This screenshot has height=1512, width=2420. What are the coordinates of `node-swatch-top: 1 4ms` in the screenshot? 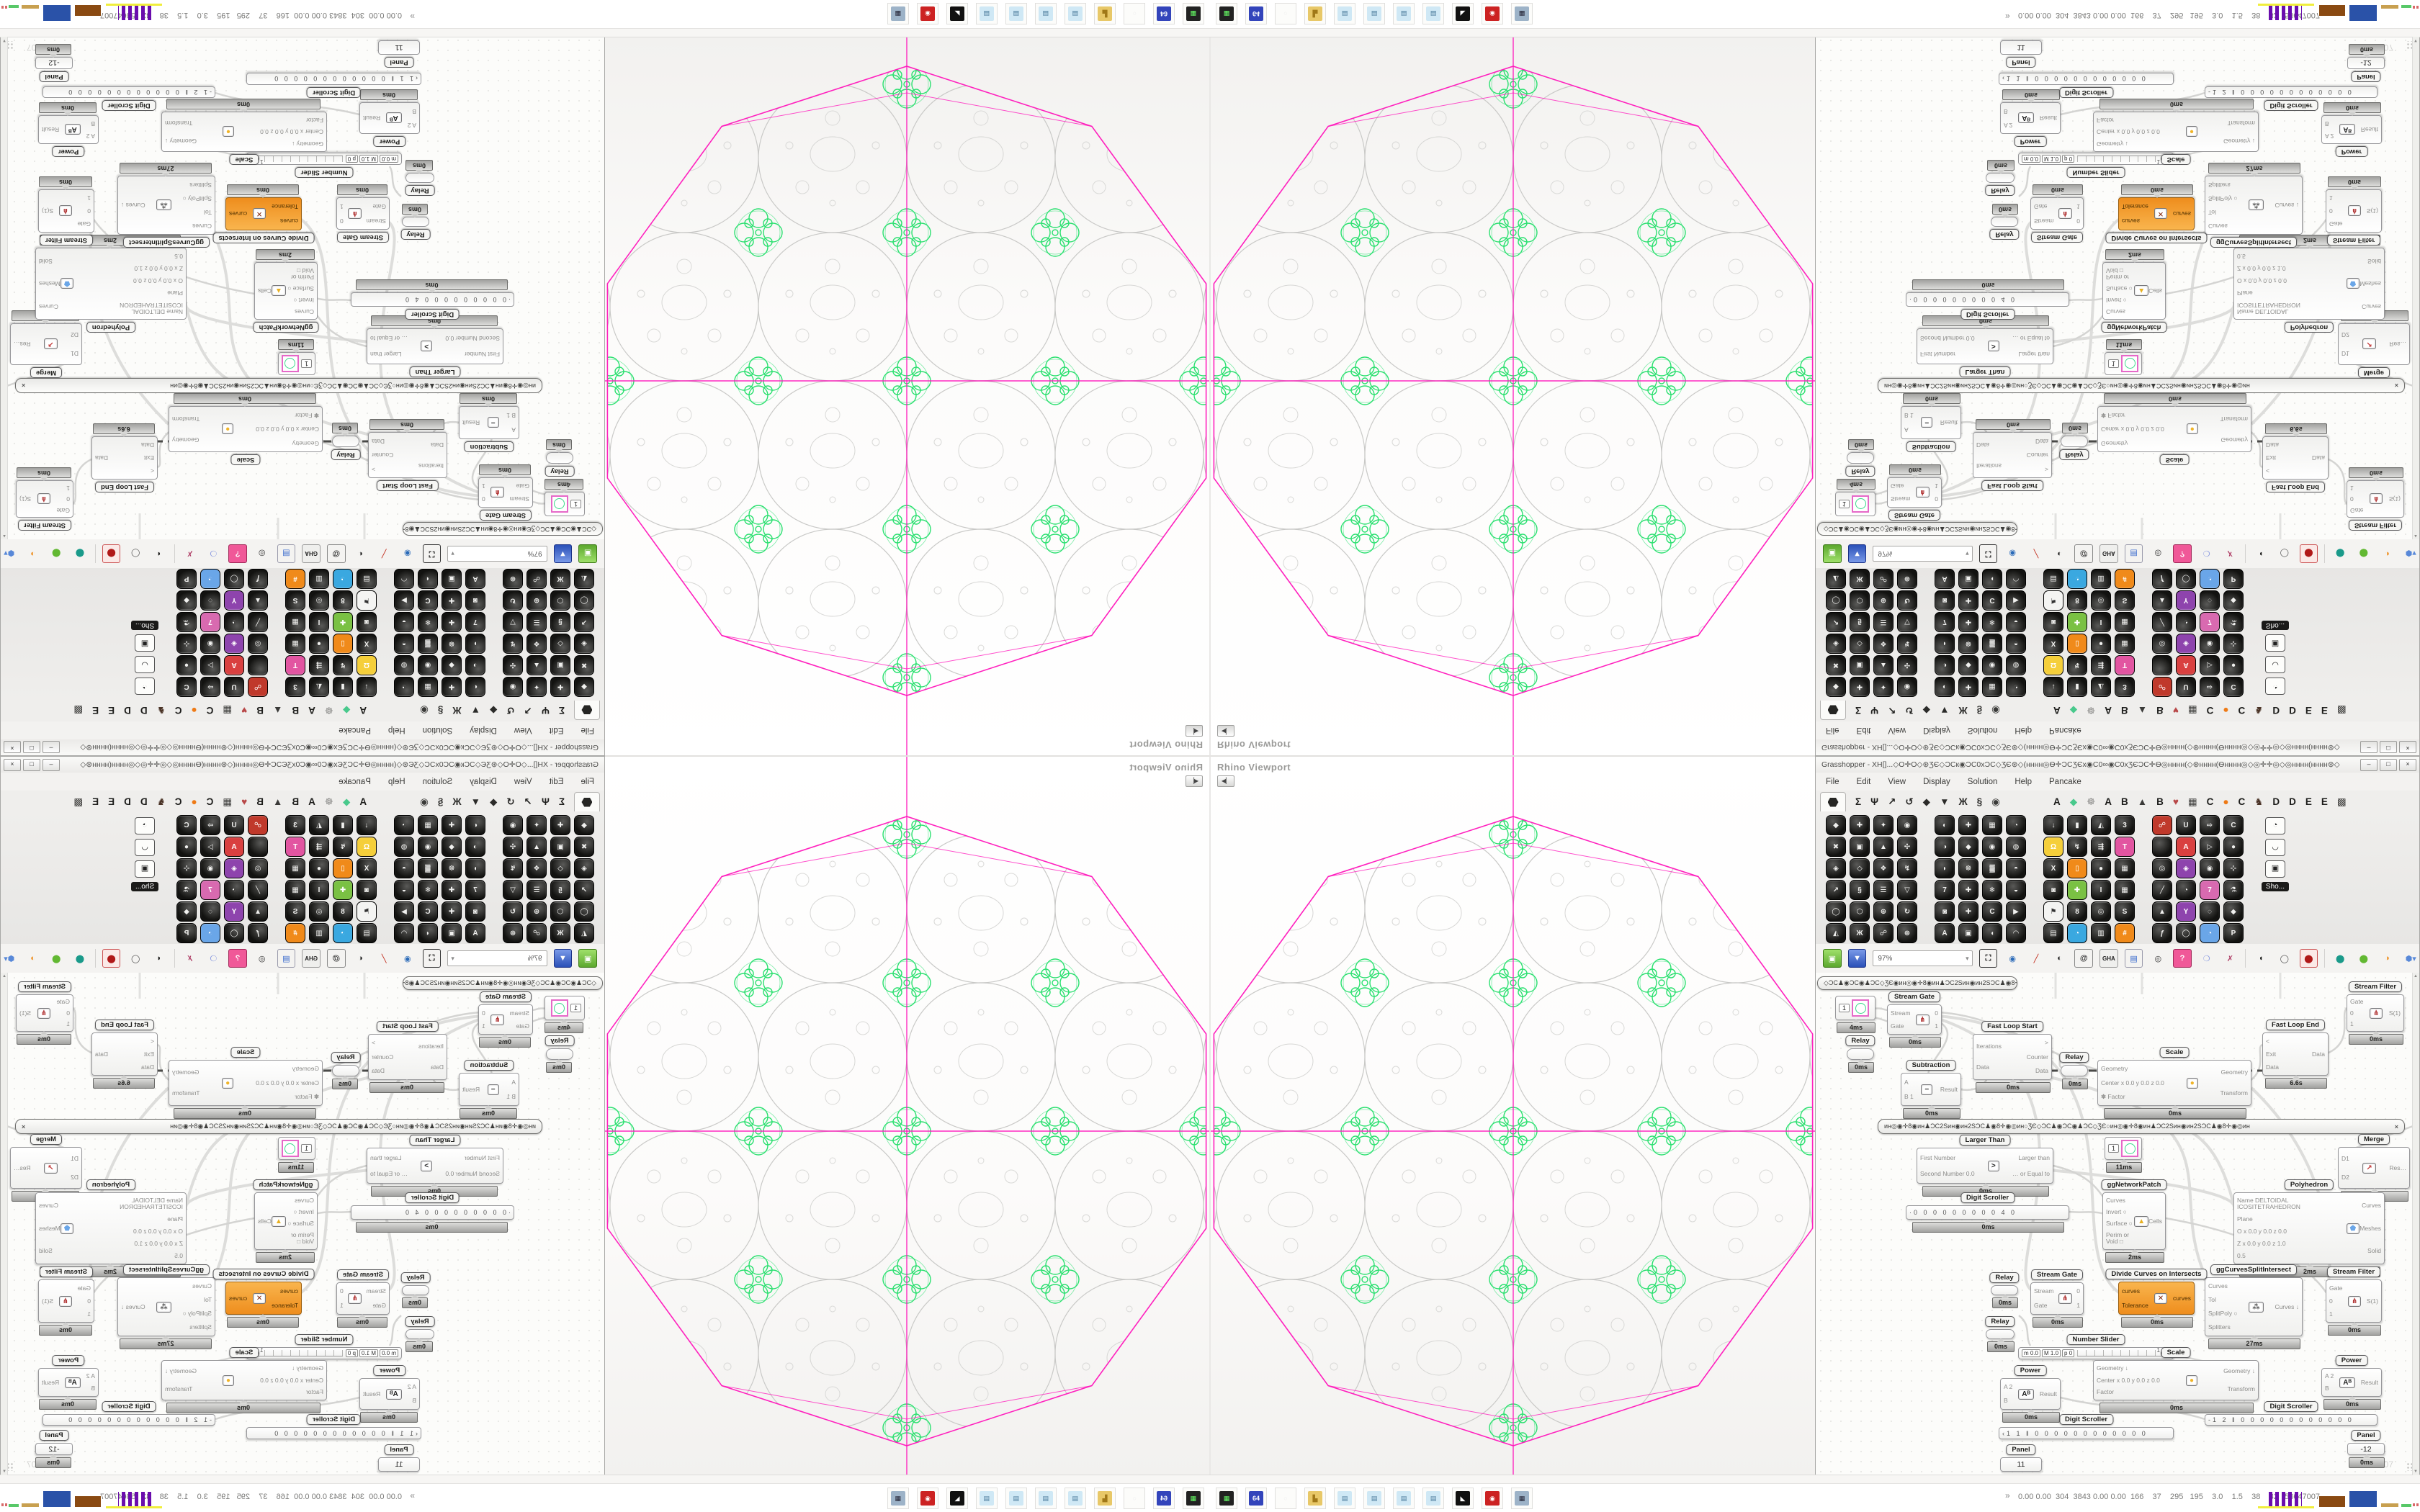 It's located at (564, 1014).